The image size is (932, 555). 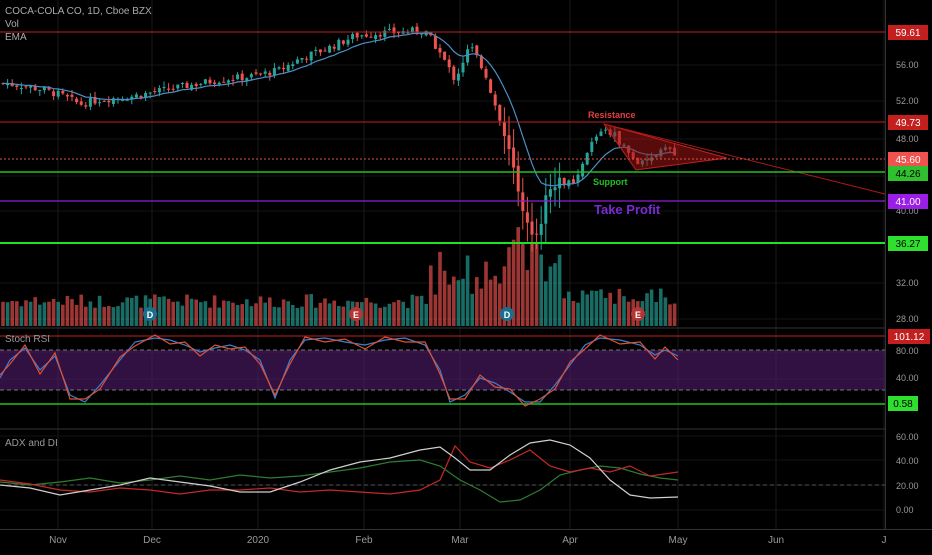 I want to click on time-label: May, so click(x=678, y=540).